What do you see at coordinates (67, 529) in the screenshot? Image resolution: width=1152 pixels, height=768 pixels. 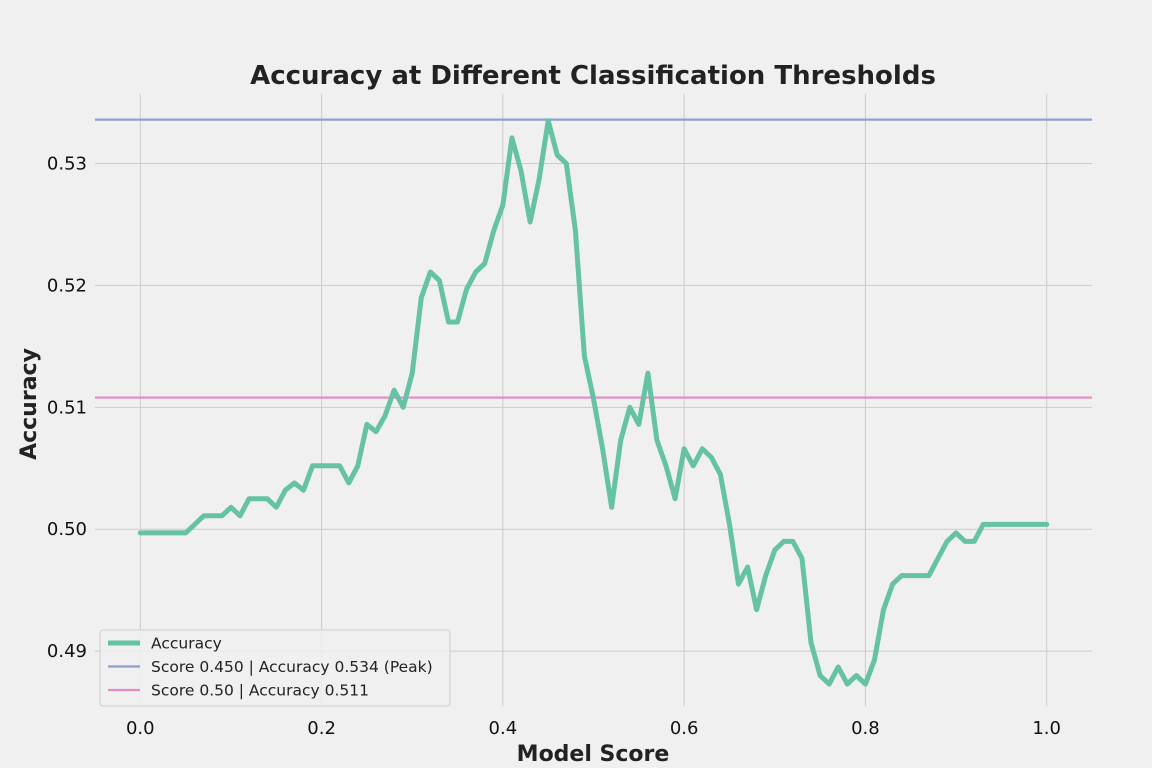 I see `y-tick-label: 0.50` at bounding box center [67, 529].